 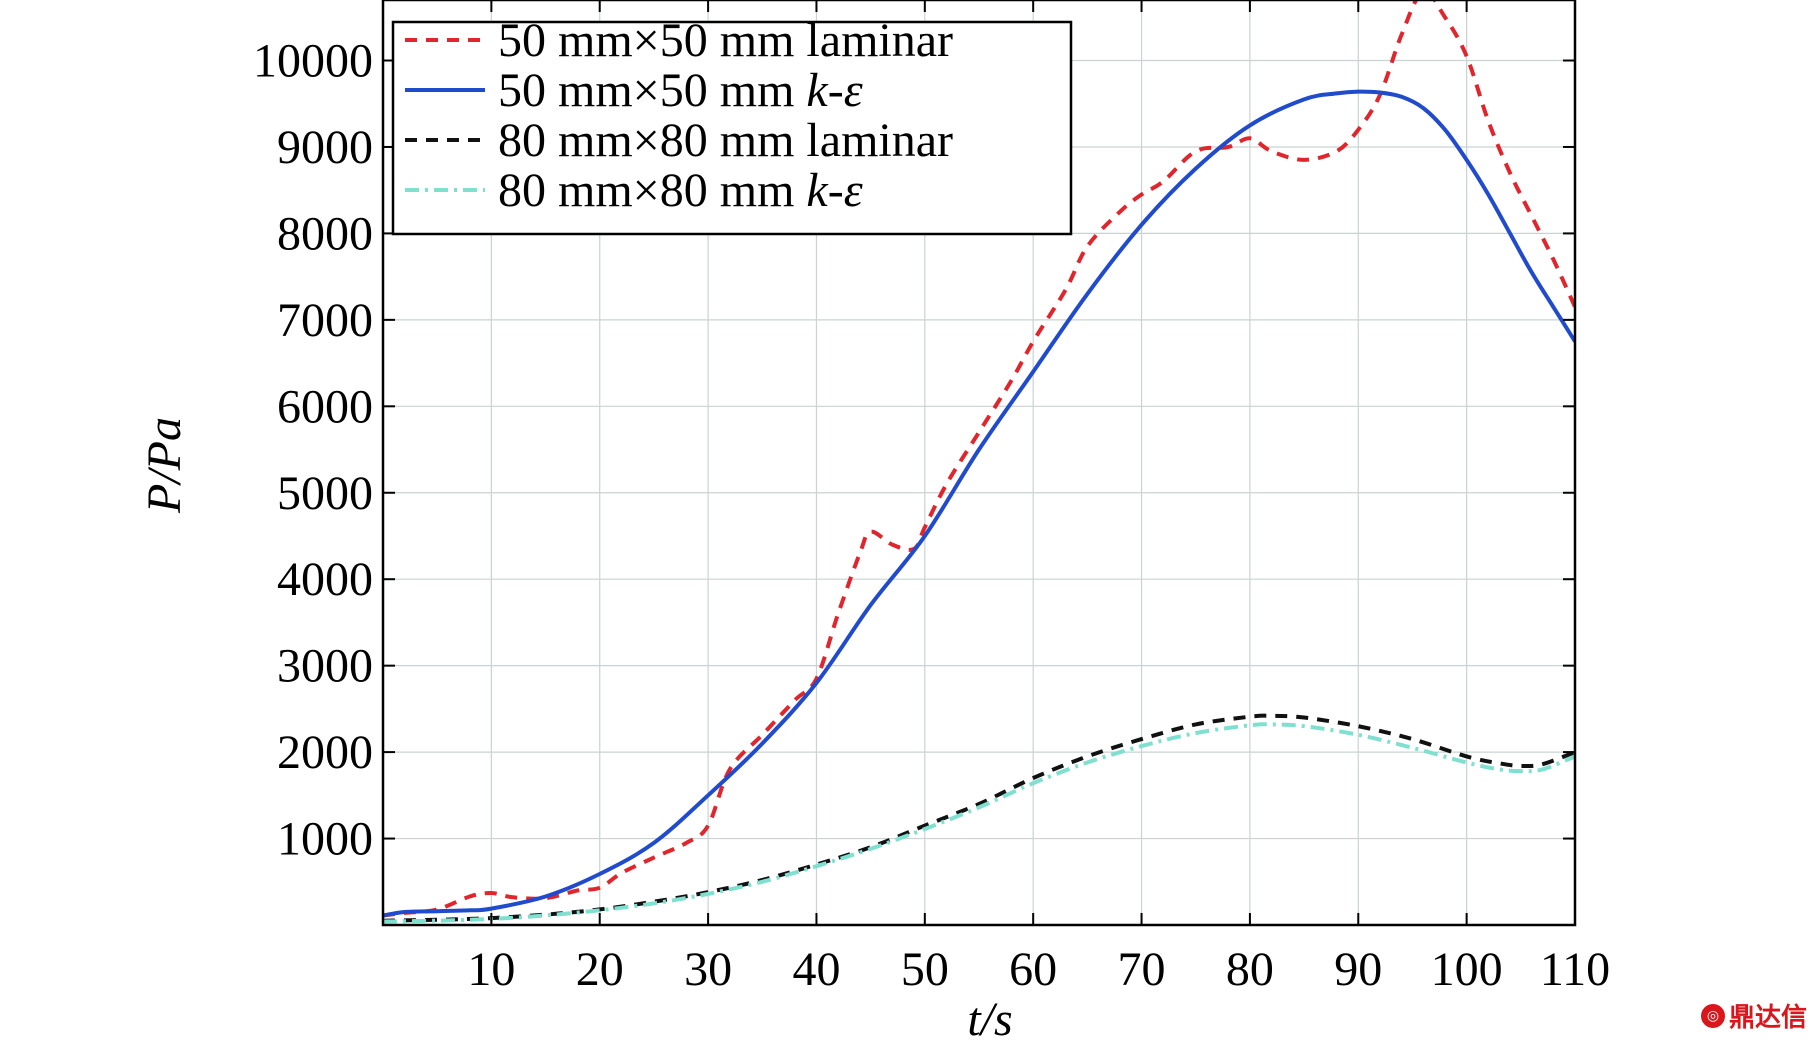 What do you see at coordinates (925, 969) in the screenshot?
I see `x-tick-label: 50` at bounding box center [925, 969].